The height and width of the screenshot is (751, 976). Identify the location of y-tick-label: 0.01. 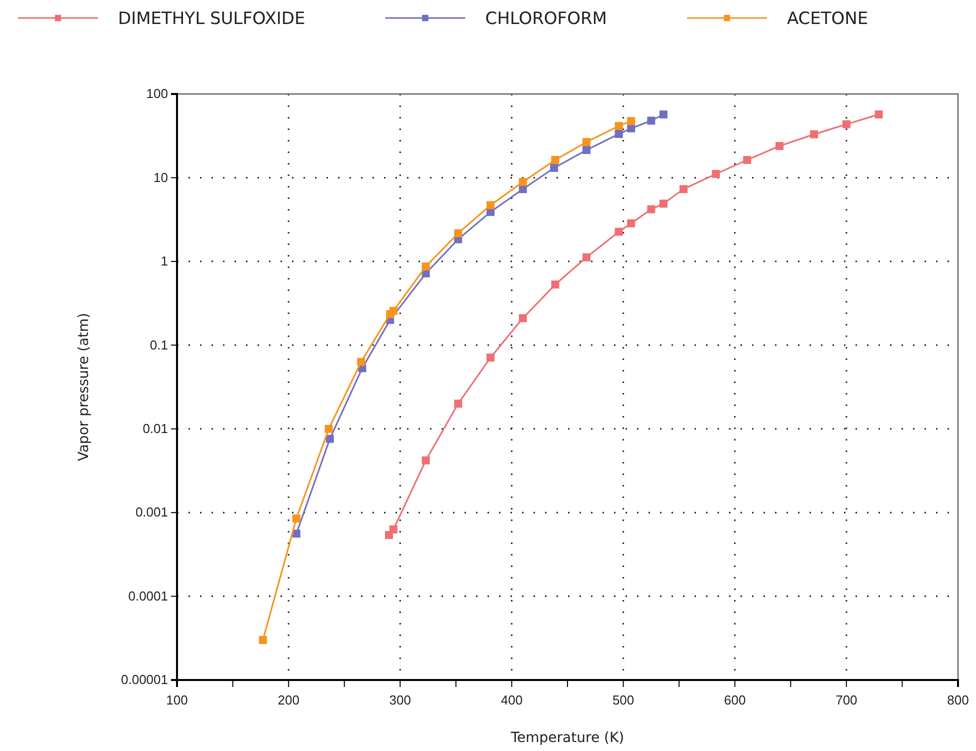
(155, 428).